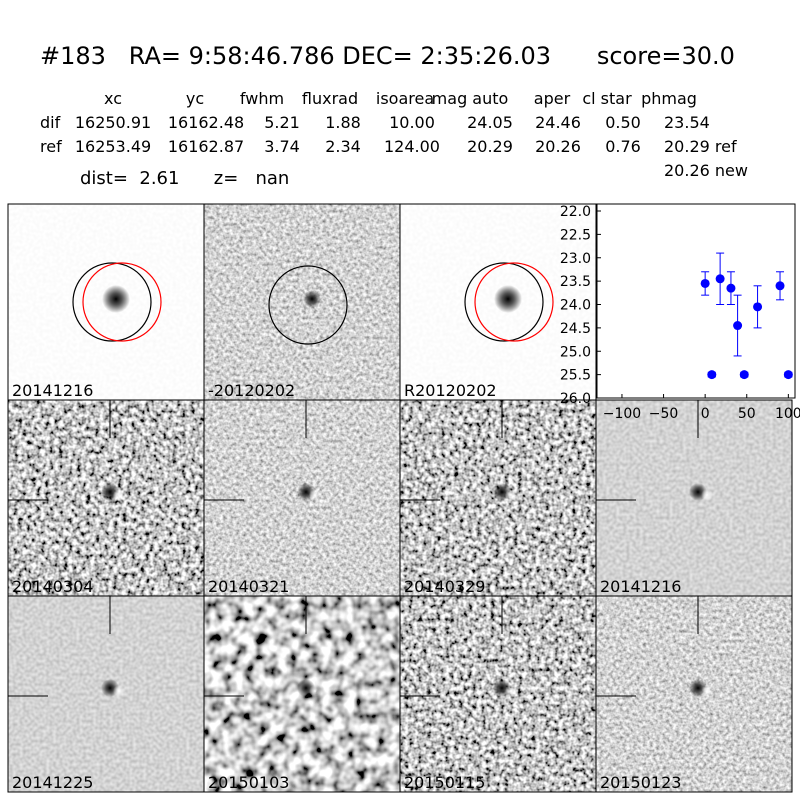 This screenshot has width=800, height=800. Describe the element at coordinates (575, 259) in the screenshot. I see `y-tick-label: 23.0` at that location.